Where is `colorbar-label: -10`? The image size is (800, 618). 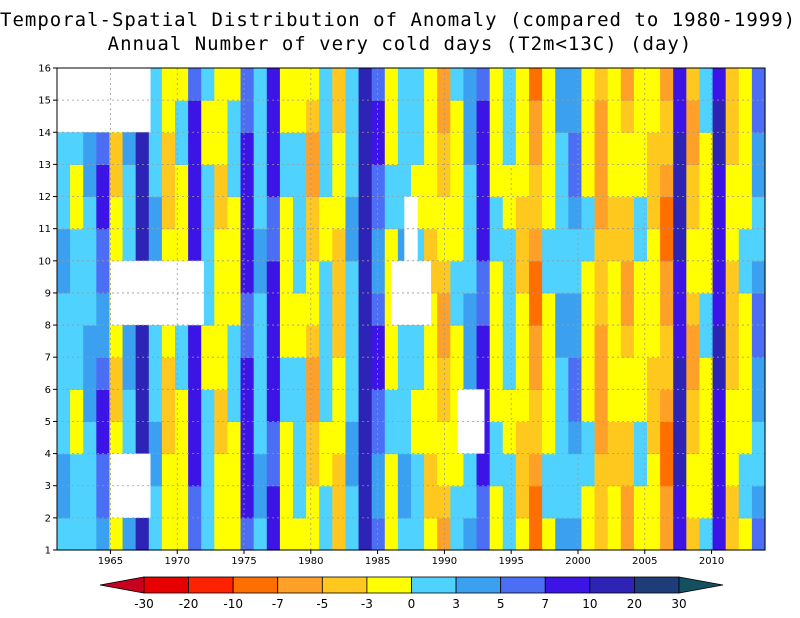 colorbar-label: -10 is located at coordinates (233, 604).